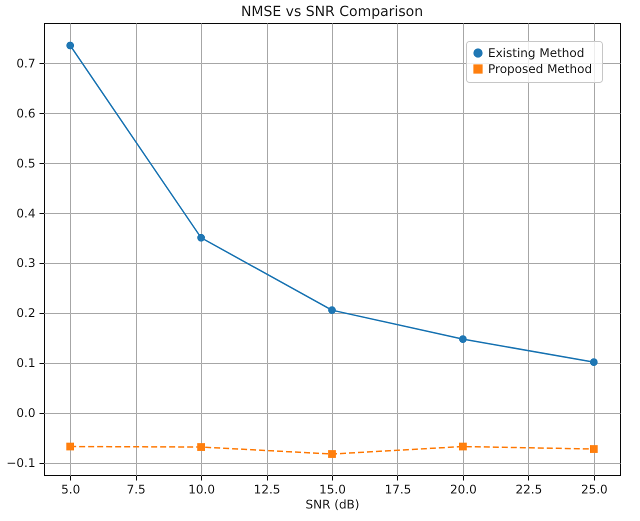 The image size is (640, 521). Describe the element at coordinates (26, 363) in the screenshot. I see `y-tick-label: 0.1` at that location.